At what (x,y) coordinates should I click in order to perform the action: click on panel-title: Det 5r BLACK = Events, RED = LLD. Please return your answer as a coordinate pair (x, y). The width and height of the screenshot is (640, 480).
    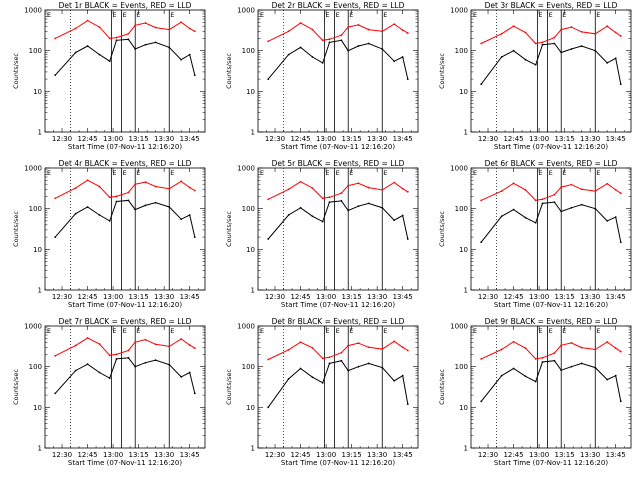
    Looking at the image, I should click on (338, 163).